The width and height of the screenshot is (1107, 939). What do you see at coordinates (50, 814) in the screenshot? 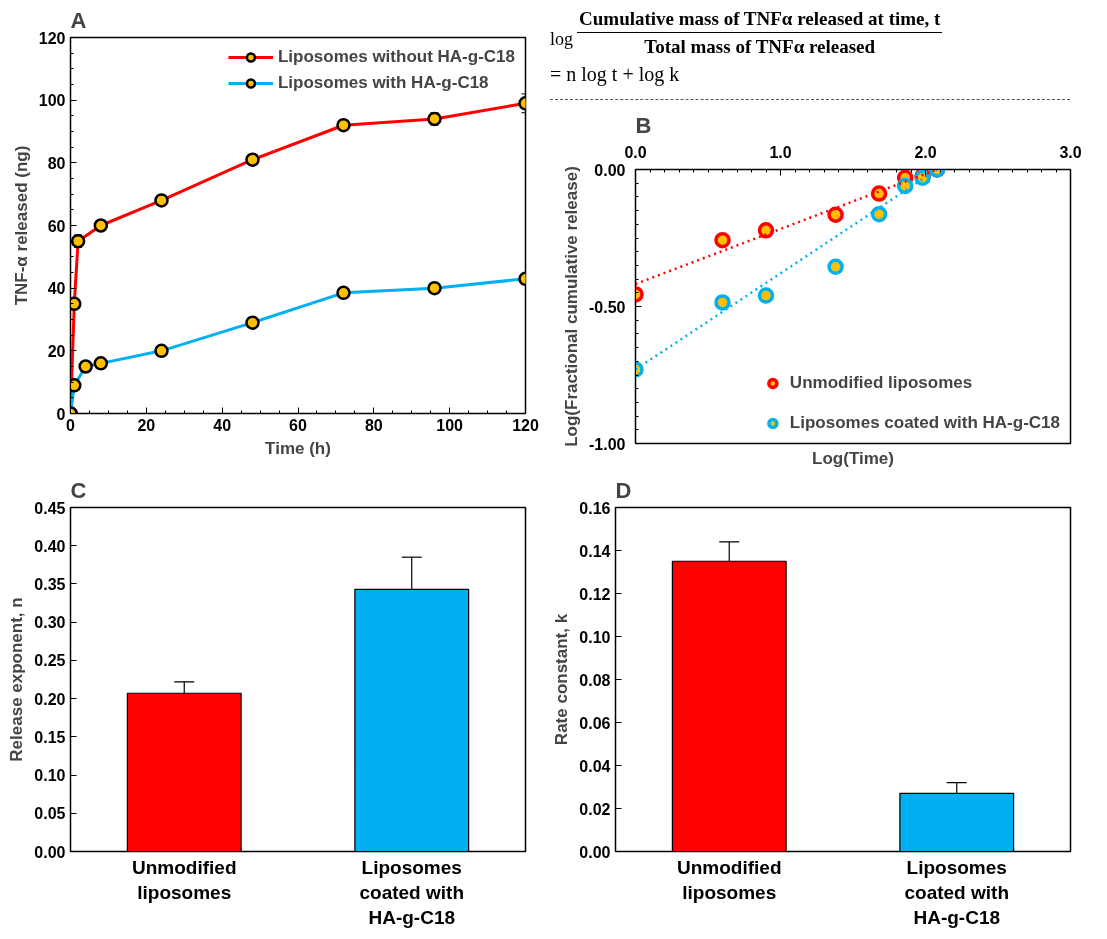
I see `y-tick-label: 0.05` at bounding box center [50, 814].